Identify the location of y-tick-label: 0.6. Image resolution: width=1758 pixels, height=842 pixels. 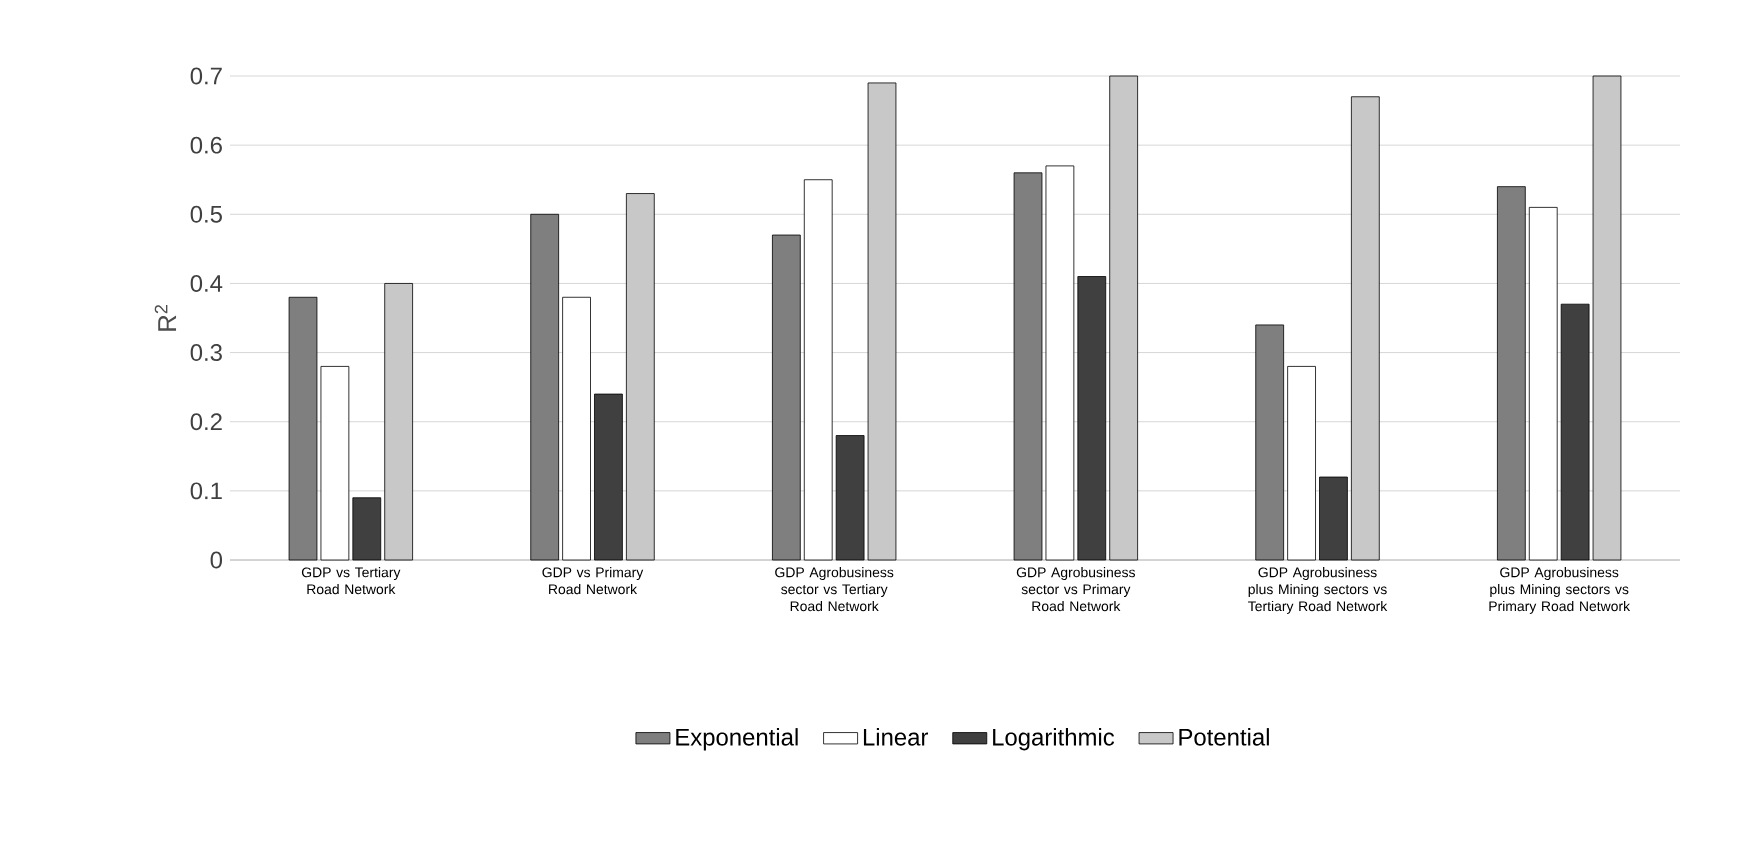
(206, 145).